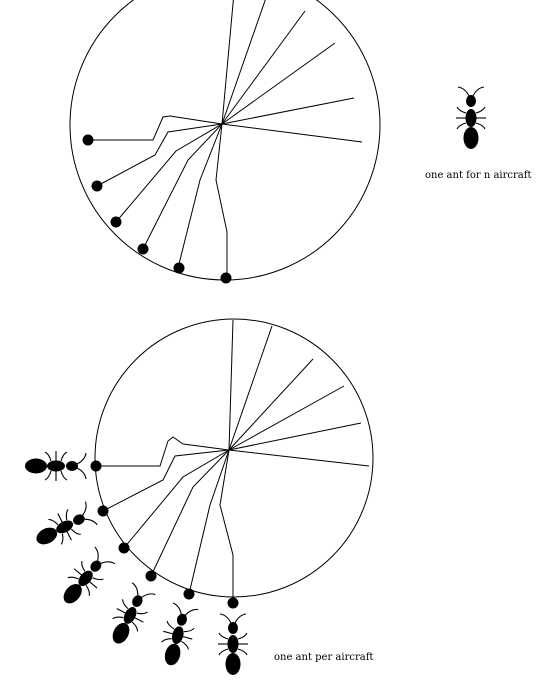 The height and width of the screenshot is (694, 541). I want to click on ant-icon-group, so click(136, 563).